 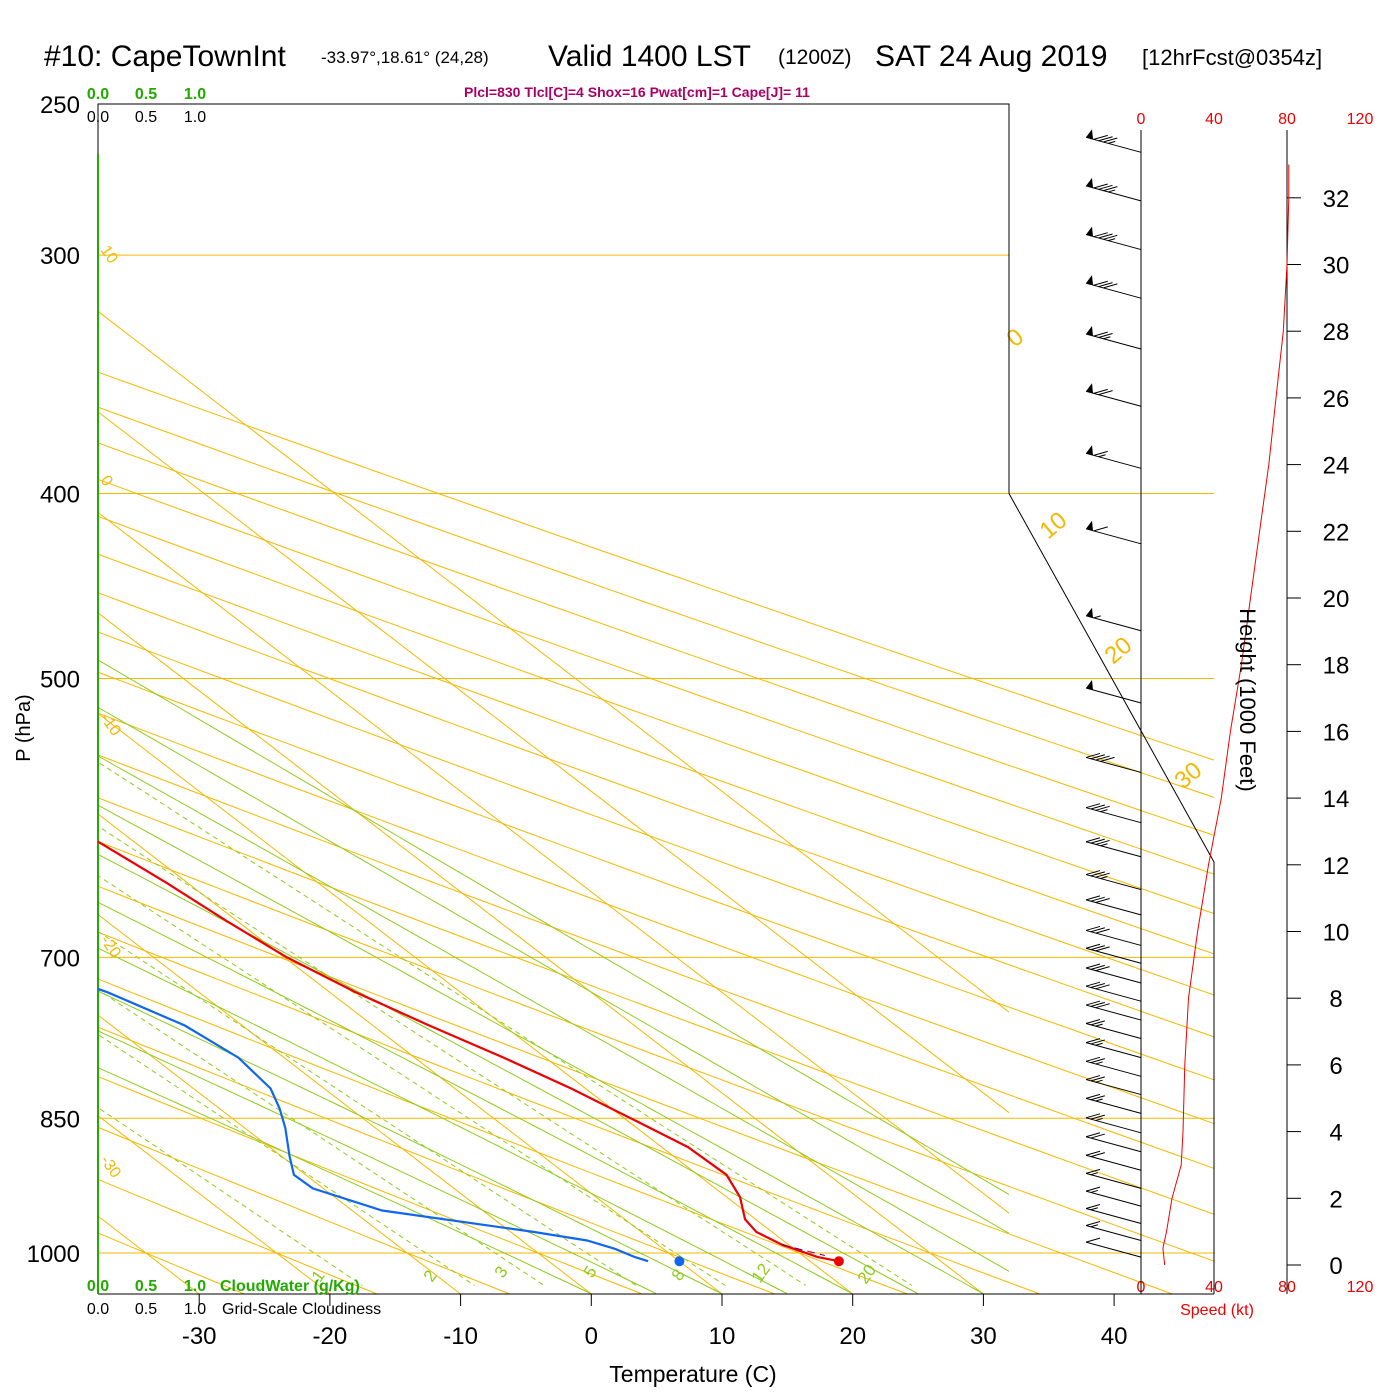 What do you see at coordinates (1119, 651) in the screenshot?
I see `dry-adiabat-label: 20` at bounding box center [1119, 651].